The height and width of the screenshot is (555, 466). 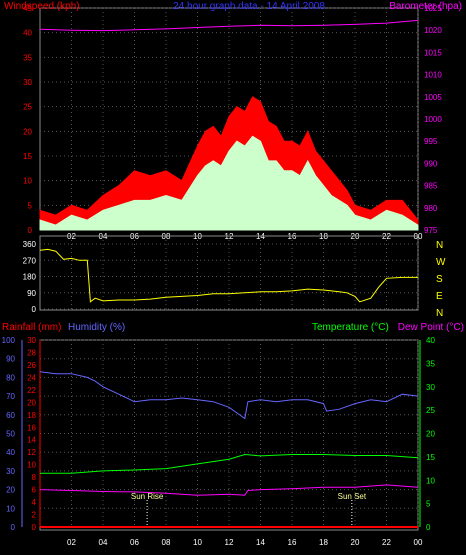 I want to click on wind-area-series, so click(x=229, y=183).